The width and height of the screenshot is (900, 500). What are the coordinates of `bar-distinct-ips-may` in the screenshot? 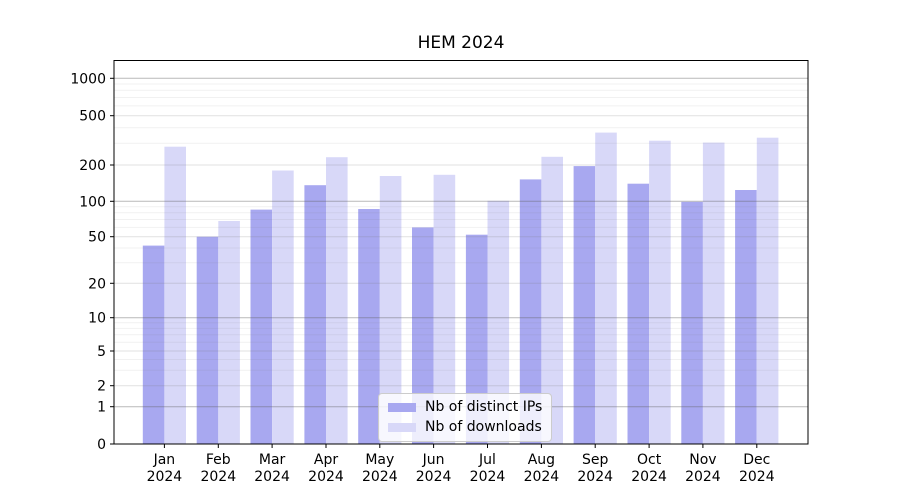 It's located at (369, 326).